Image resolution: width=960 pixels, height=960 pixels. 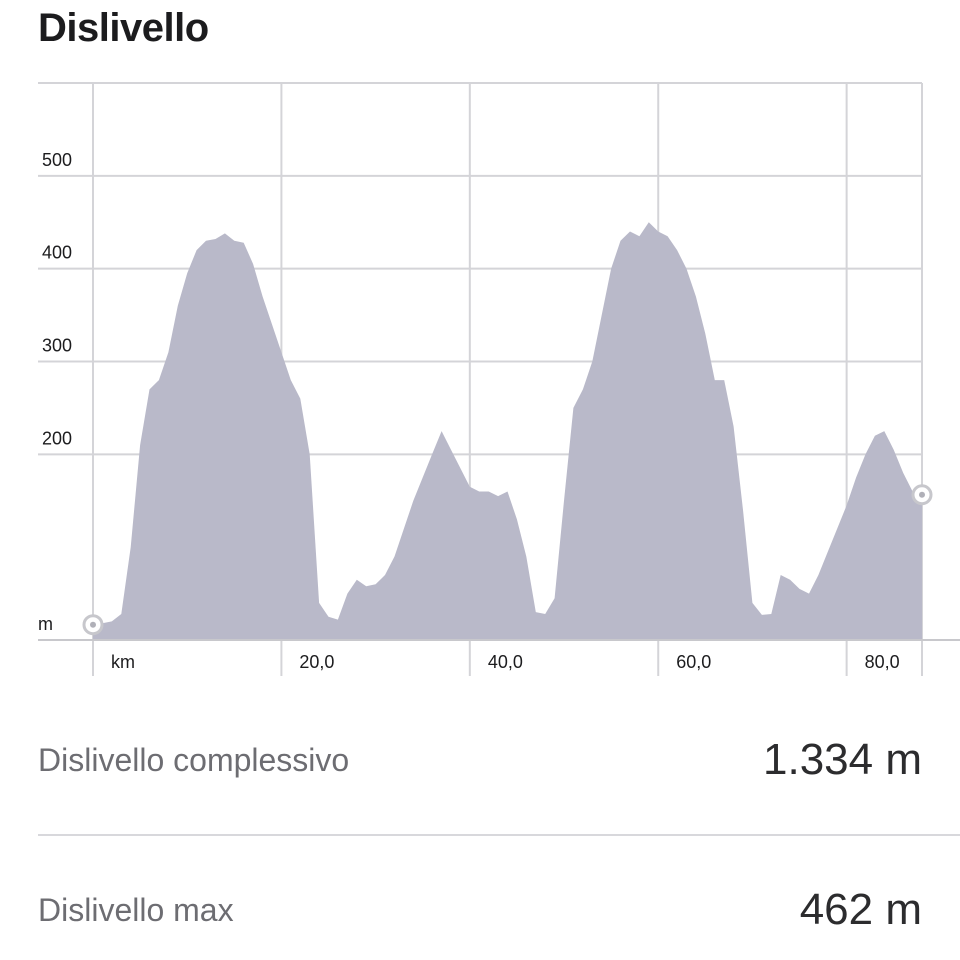 I want to click on page-title: Dislivello, so click(x=123, y=28).